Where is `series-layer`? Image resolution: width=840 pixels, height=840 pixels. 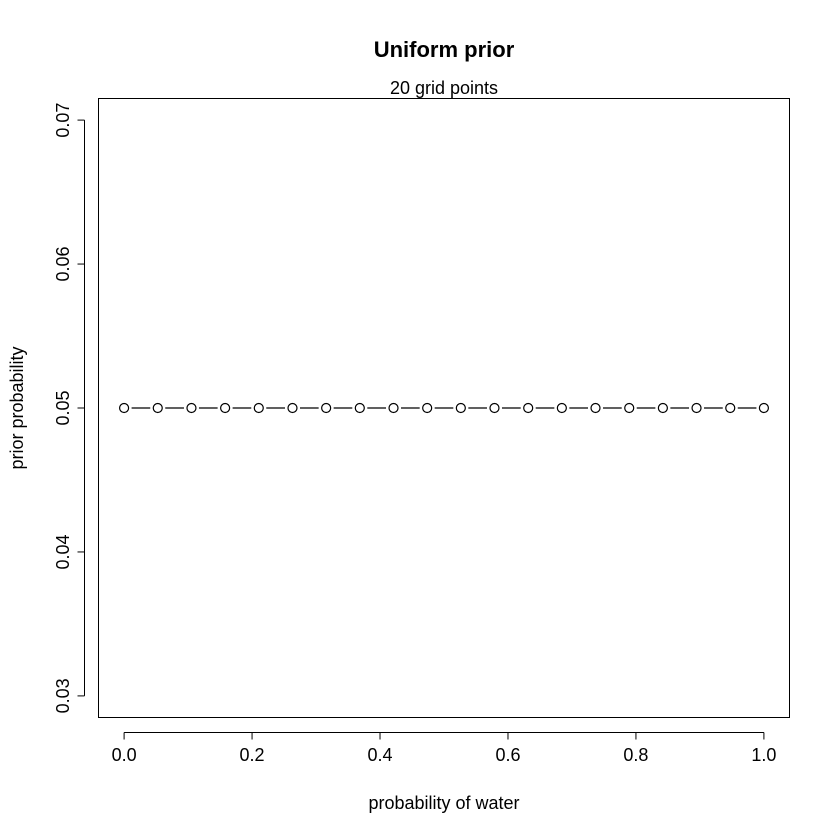 series-layer is located at coordinates (444, 408).